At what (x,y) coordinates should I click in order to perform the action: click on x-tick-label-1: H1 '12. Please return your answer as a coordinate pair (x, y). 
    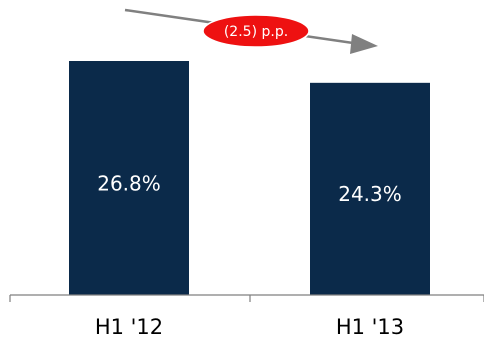
    Looking at the image, I should click on (129, 327).